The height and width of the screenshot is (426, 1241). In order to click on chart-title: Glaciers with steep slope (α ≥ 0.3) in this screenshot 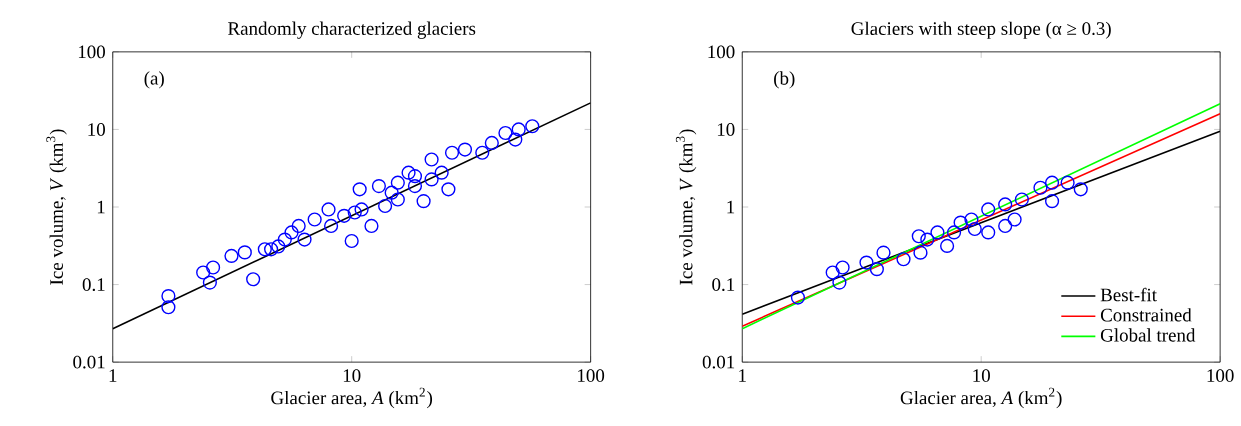, I will do `click(981, 30)`.